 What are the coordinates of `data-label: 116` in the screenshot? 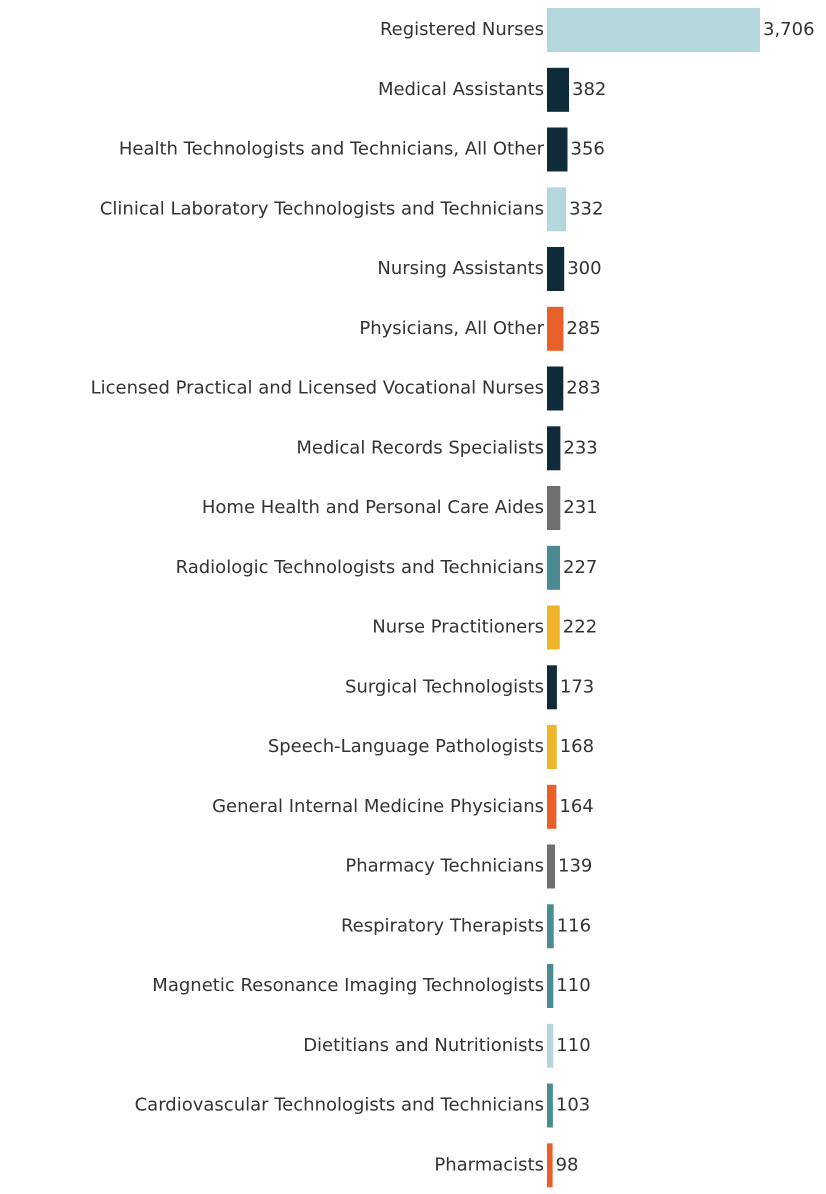 It's located at (574, 925).